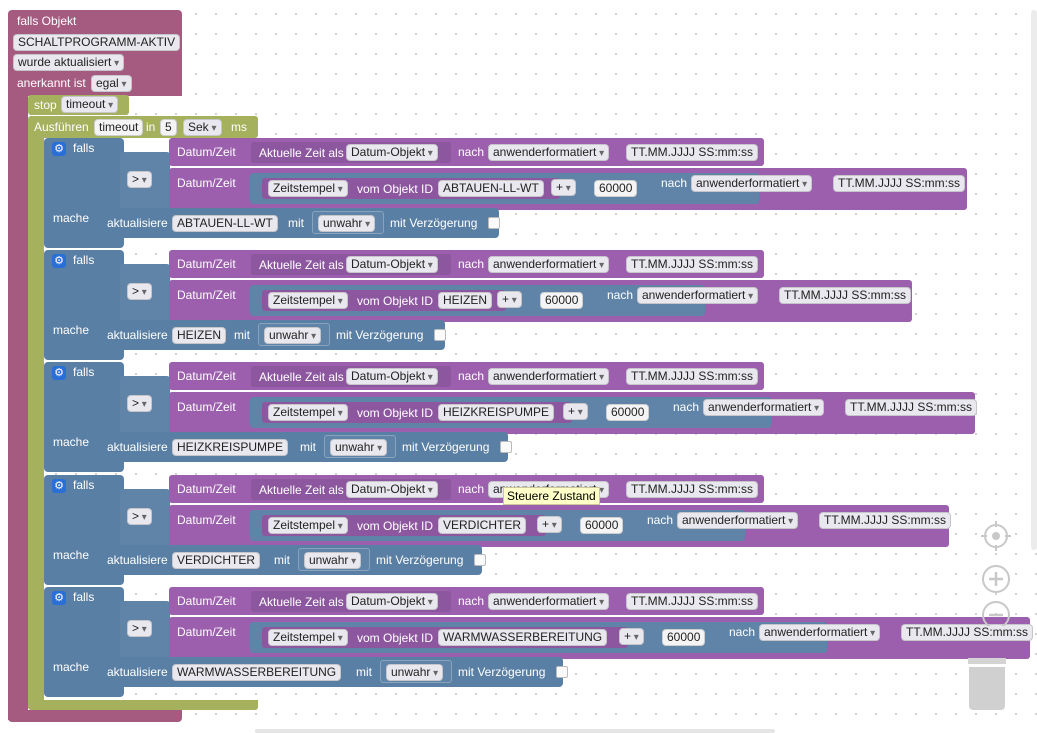 The image size is (1037, 733). What do you see at coordinates (97, 42) in the screenshot?
I see `trigger-object-field: SCHALTPROGRAMM-AKTIV` at bounding box center [97, 42].